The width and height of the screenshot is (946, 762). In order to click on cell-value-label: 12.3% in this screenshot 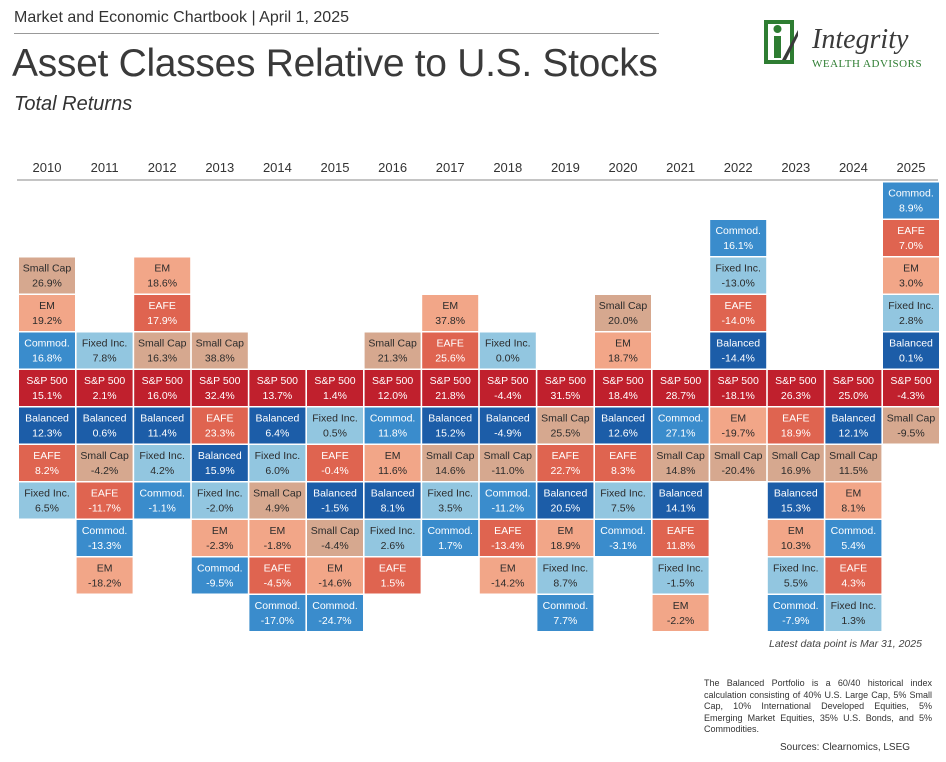, I will do `click(47, 434)`.